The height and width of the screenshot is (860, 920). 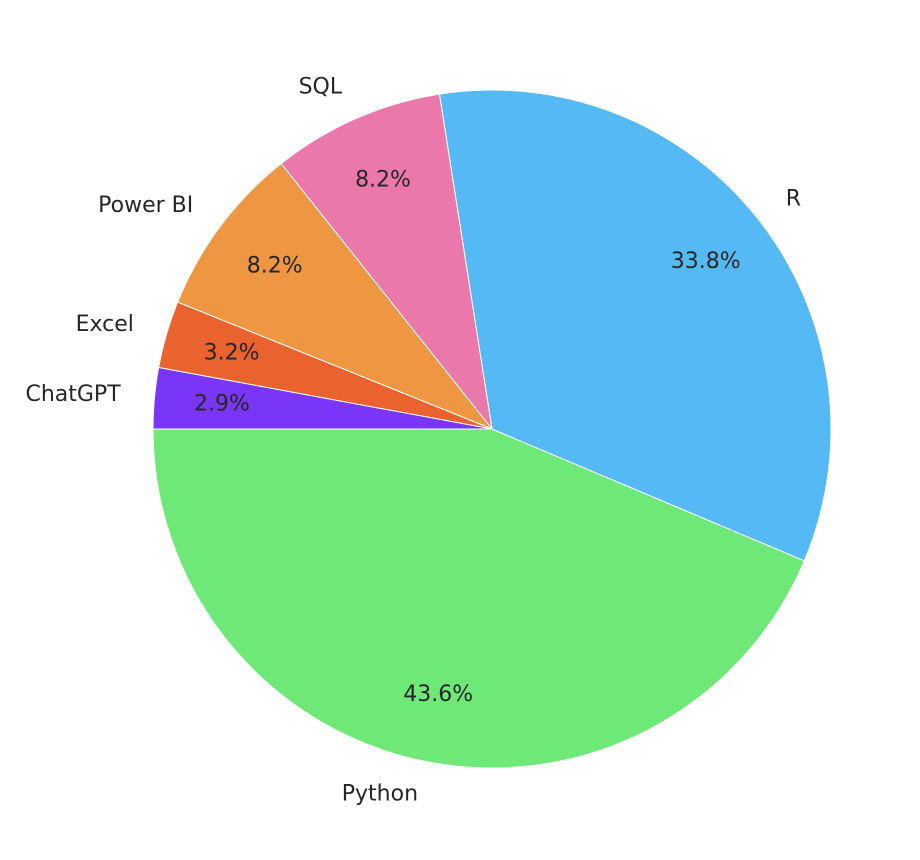 What do you see at coordinates (383, 180) in the screenshot?
I see `slice-percent-sql: 8.2%` at bounding box center [383, 180].